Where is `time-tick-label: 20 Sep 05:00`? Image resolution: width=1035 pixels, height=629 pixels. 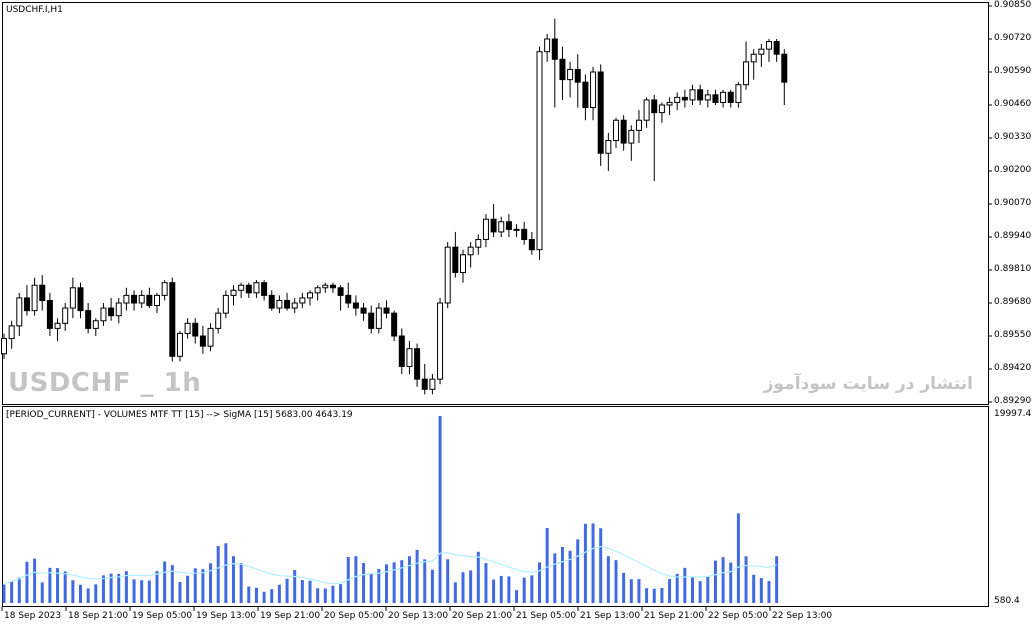 time-tick-label: 20 Sep 05:00 is located at coordinates (354, 616).